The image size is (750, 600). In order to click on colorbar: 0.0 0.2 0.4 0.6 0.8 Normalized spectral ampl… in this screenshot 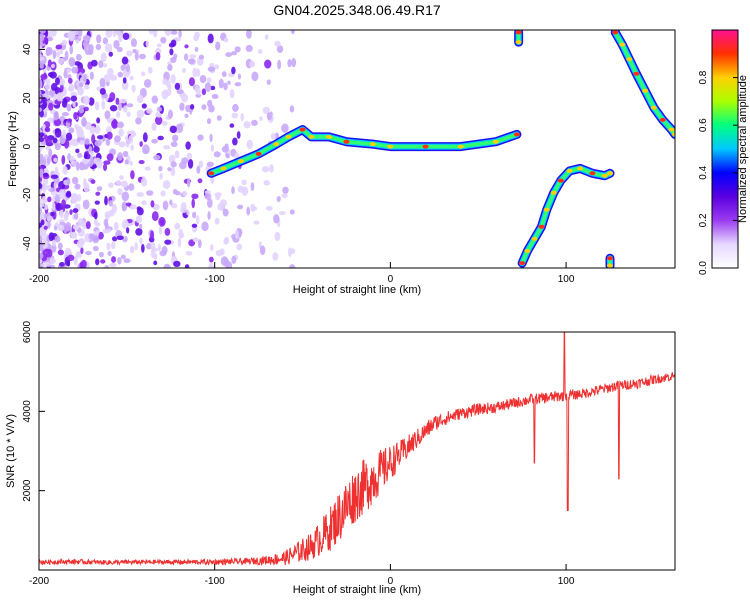, I will do `click(723, 152)`.